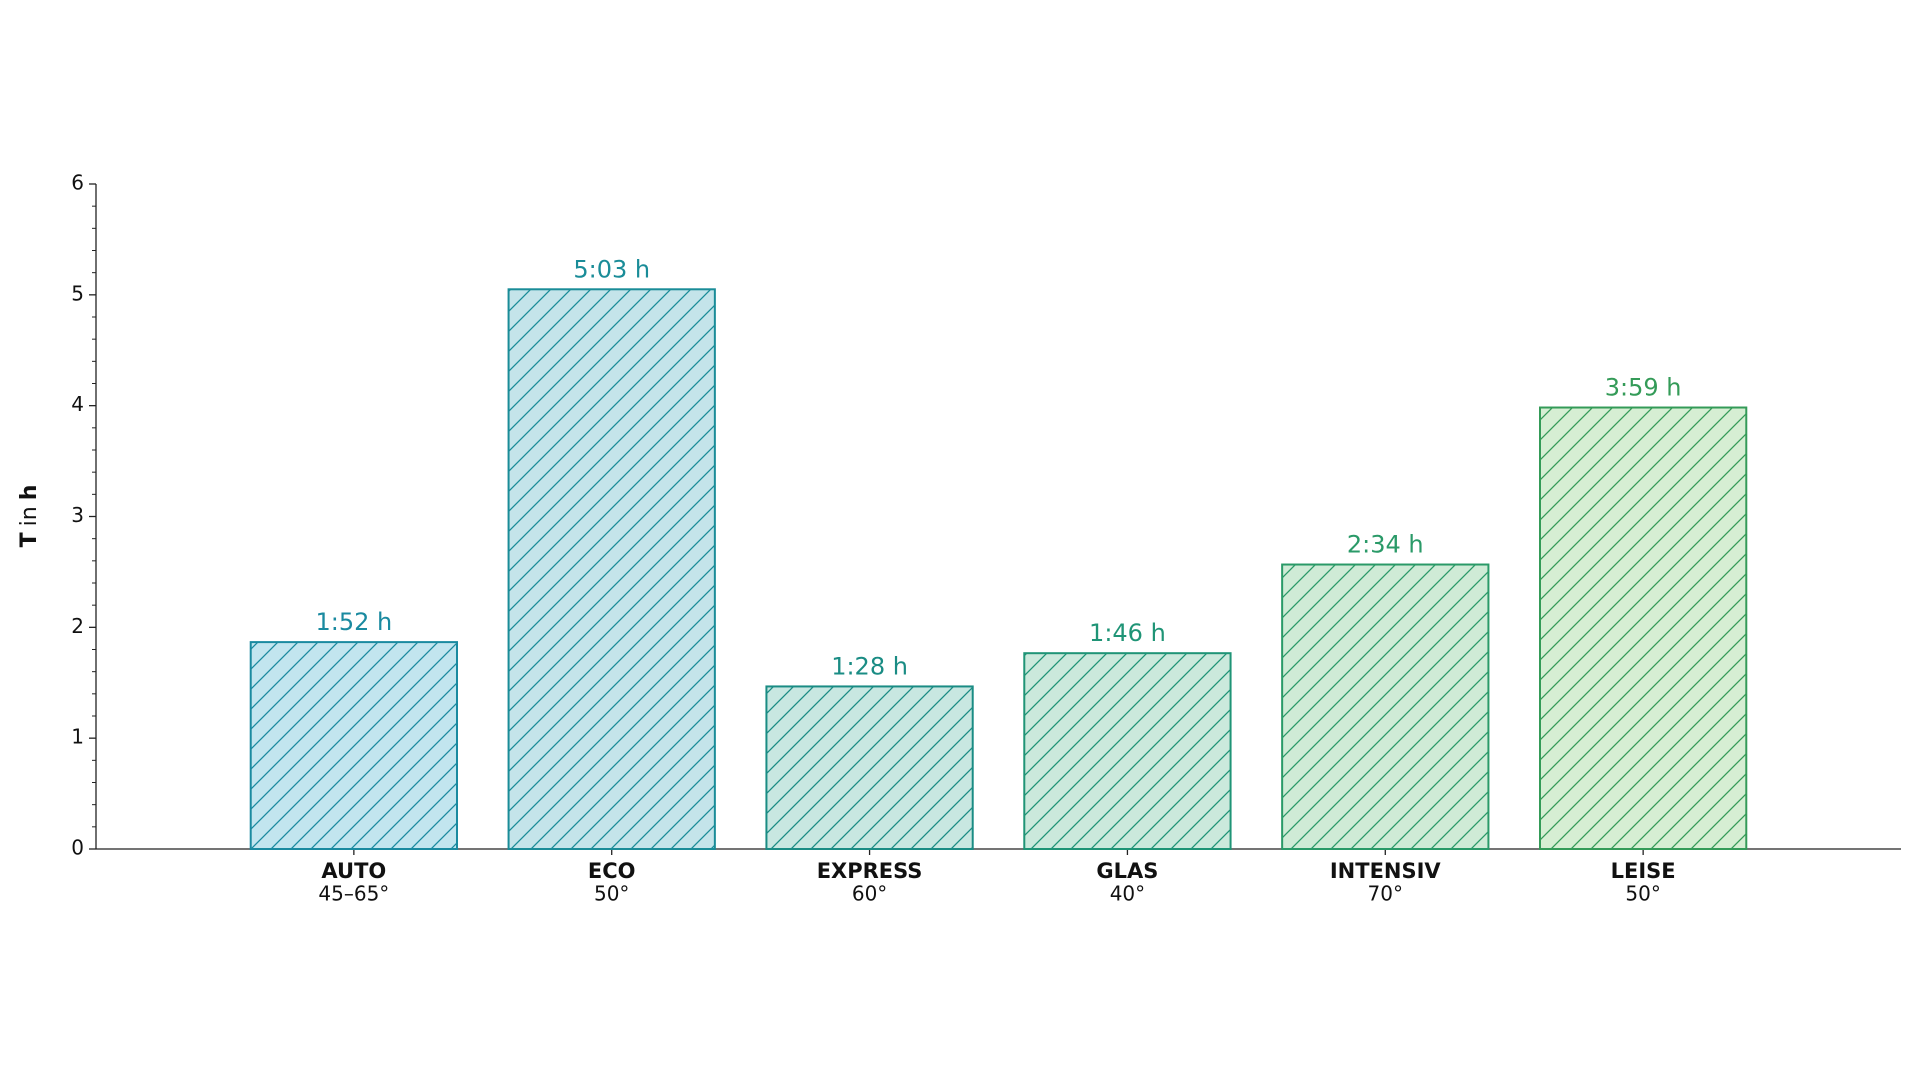  Describe the element at coordinates (611, 269) in the screenshot. I see `value-label: 5:03 h` at that location.